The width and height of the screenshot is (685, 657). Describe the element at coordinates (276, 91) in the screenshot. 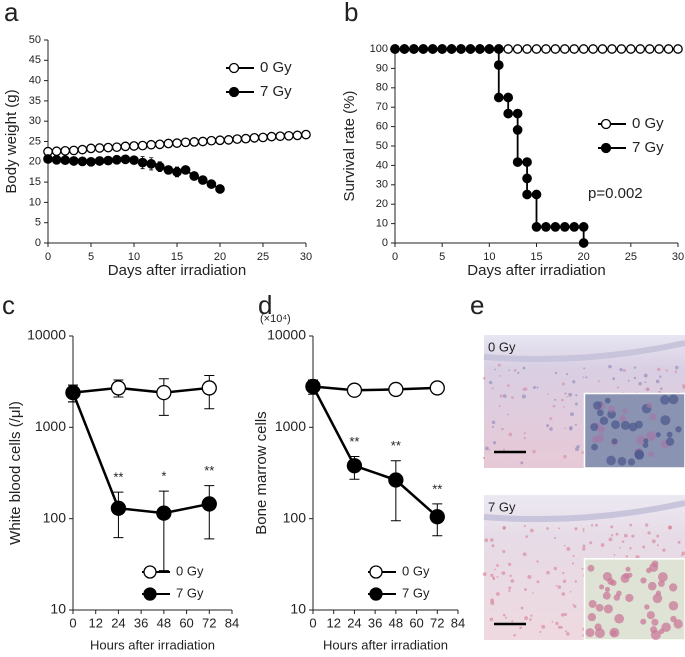

I see `legend-label: 7 Gy` at that location.